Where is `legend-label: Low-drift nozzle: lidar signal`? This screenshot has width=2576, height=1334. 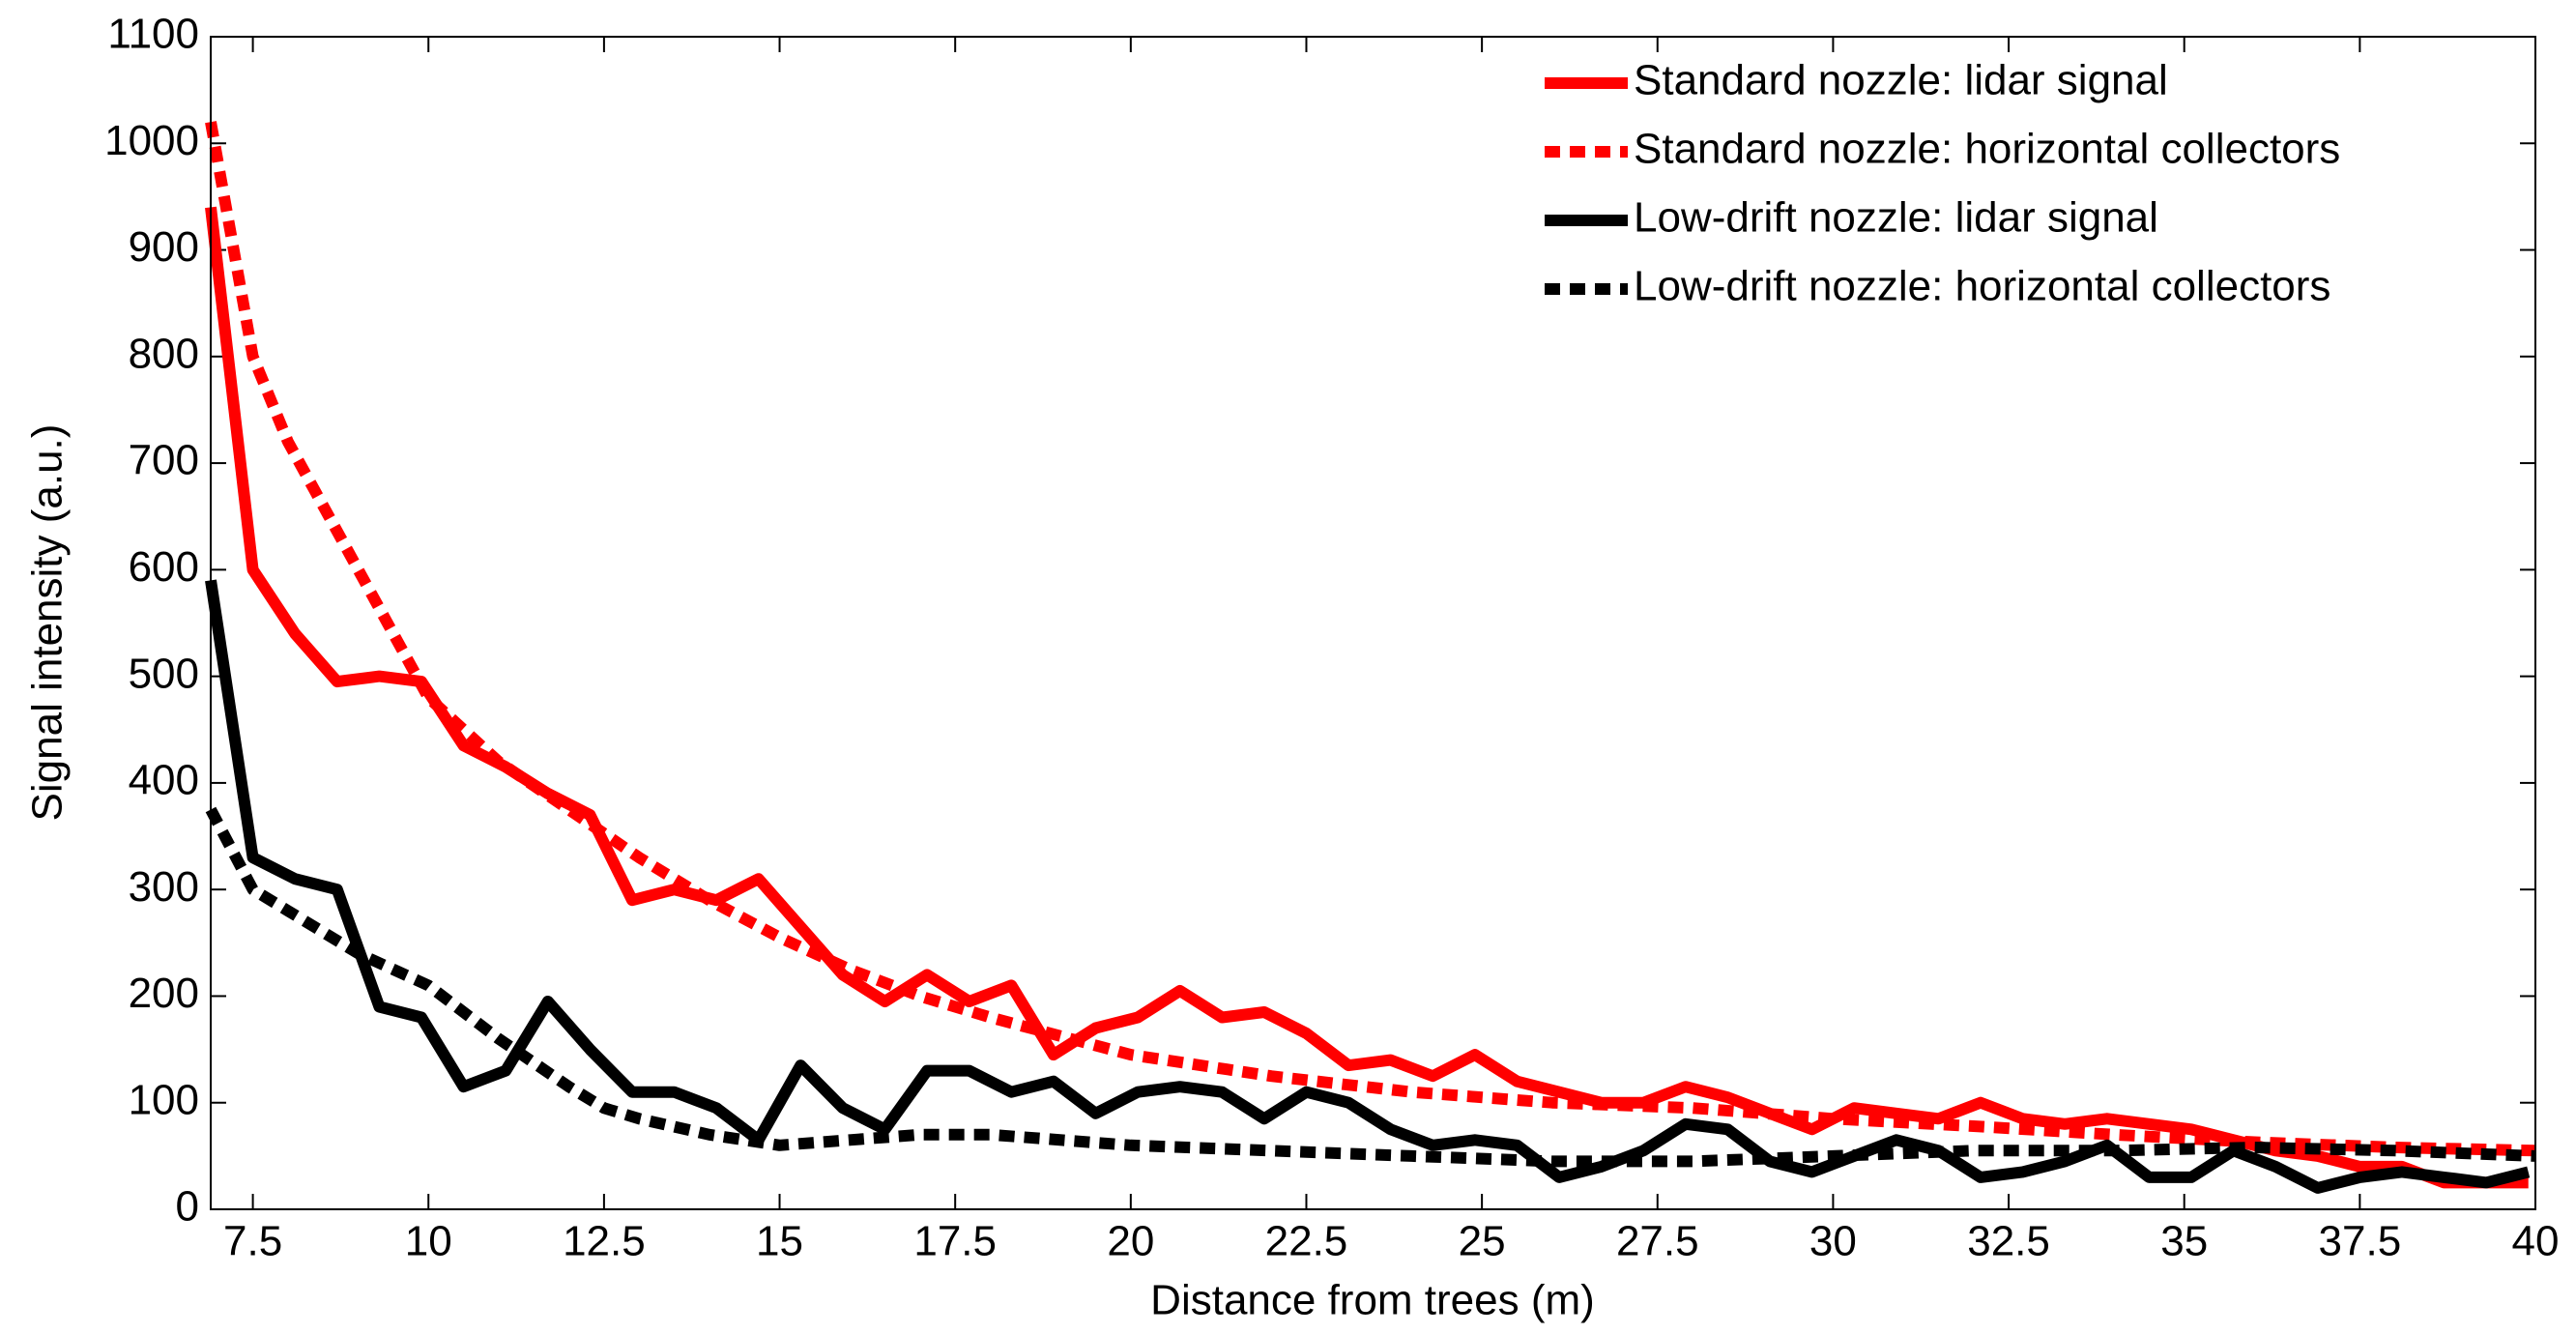
legend-label: Low-drift nozzle: lidar signal is located at coordinates (1896, 218).